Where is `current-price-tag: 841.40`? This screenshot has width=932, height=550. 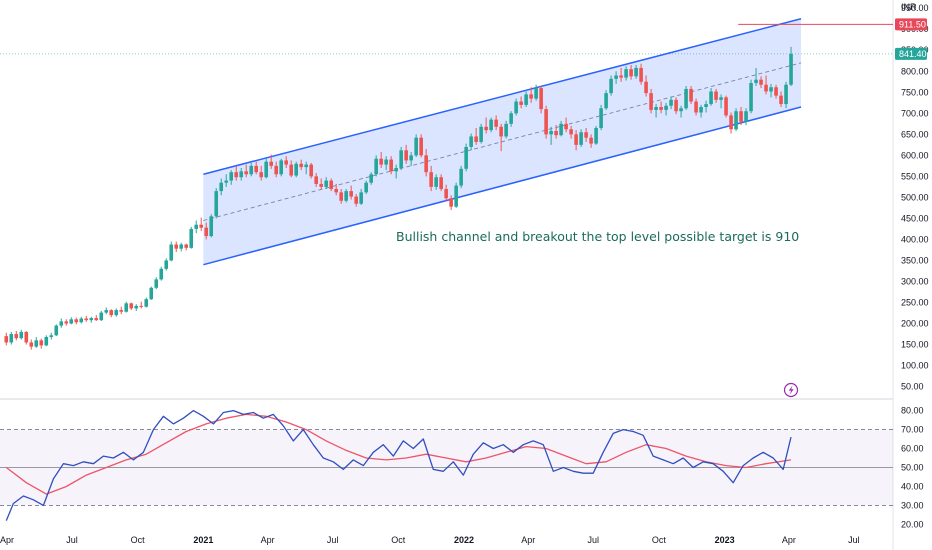
current-price-tag: 841.40 is located at coordinates (911, 53).